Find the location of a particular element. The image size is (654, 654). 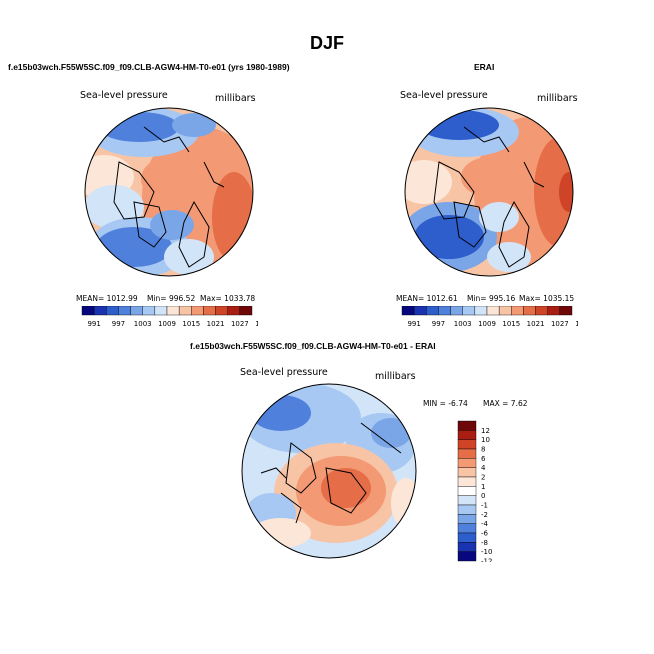

colorbar-tick-label: -6 is located at coordinates (485, 534).